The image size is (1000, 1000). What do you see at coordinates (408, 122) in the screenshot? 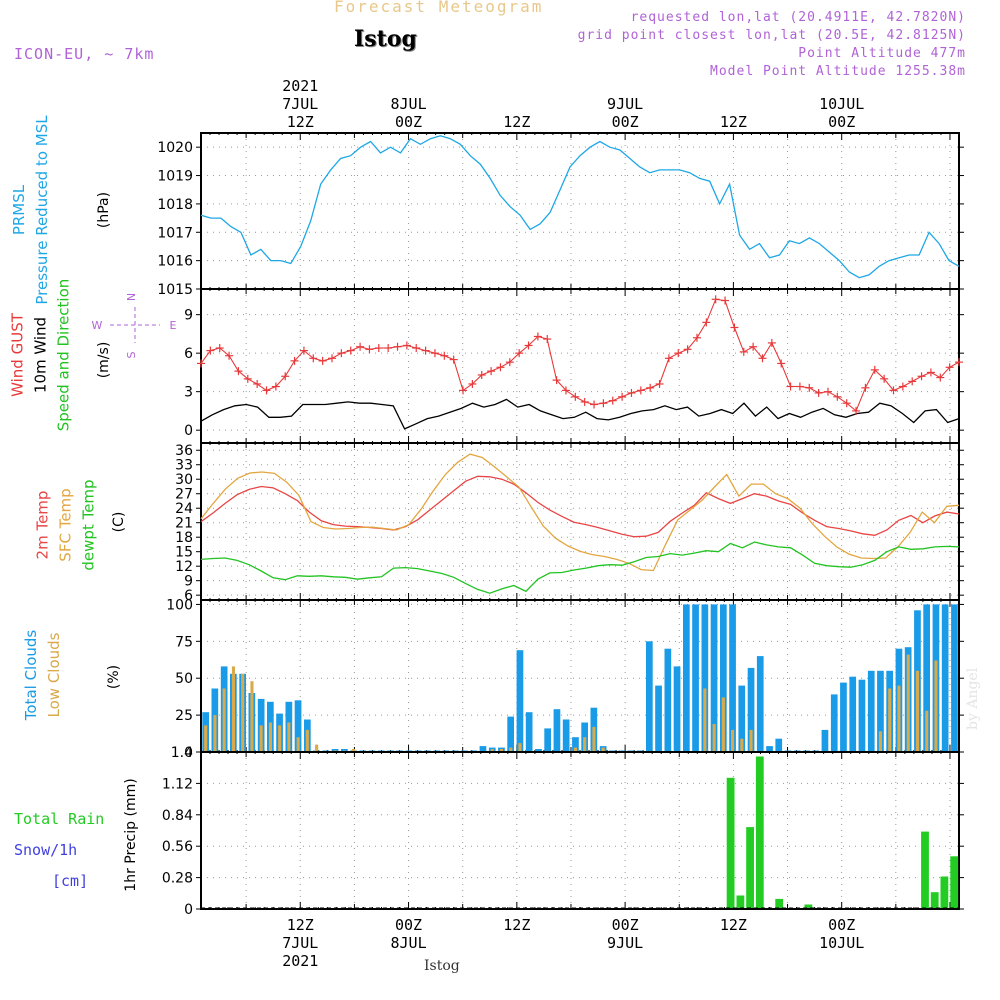
I see `top-time-label: 00Z` at bounding box center [408, 122].